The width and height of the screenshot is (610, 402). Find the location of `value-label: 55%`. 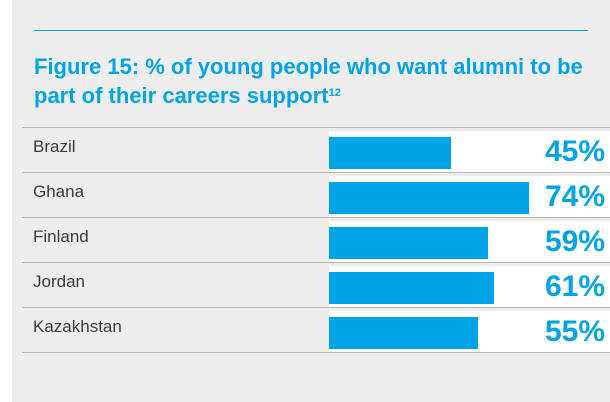

value-label: 55% is located at coordinates (574, 331).